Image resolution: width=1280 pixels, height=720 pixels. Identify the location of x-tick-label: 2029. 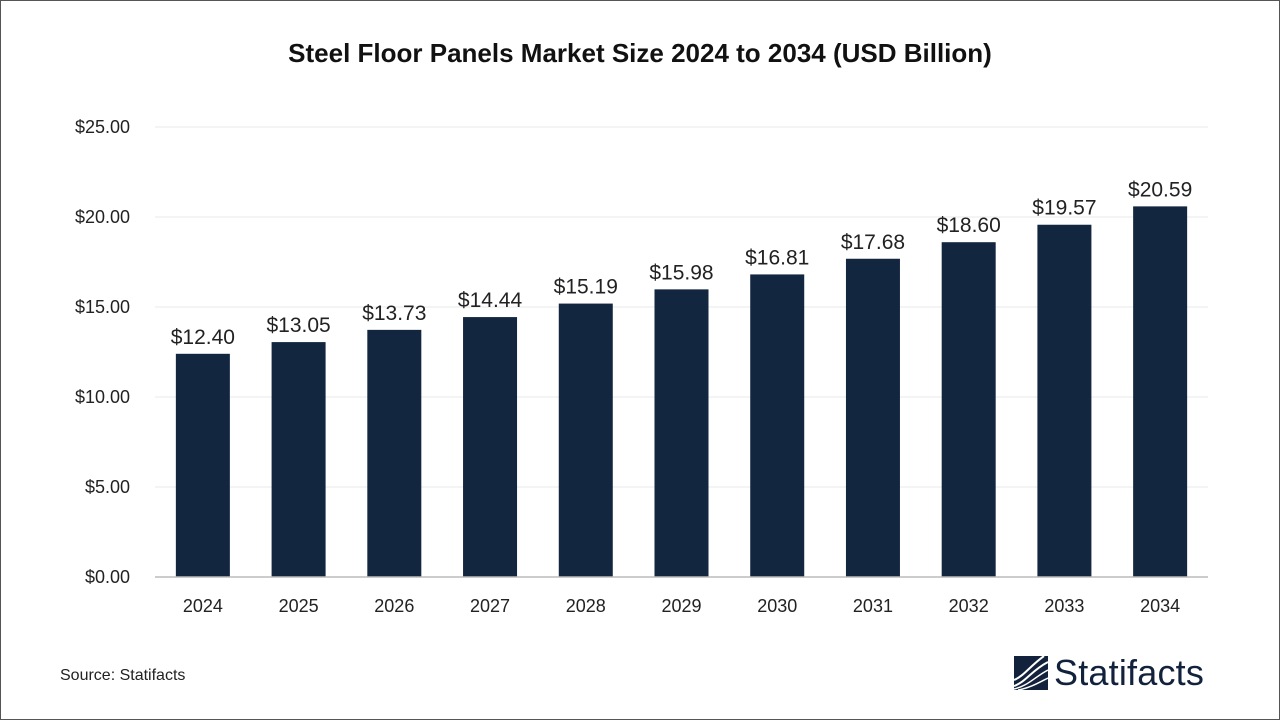
(681, 606).